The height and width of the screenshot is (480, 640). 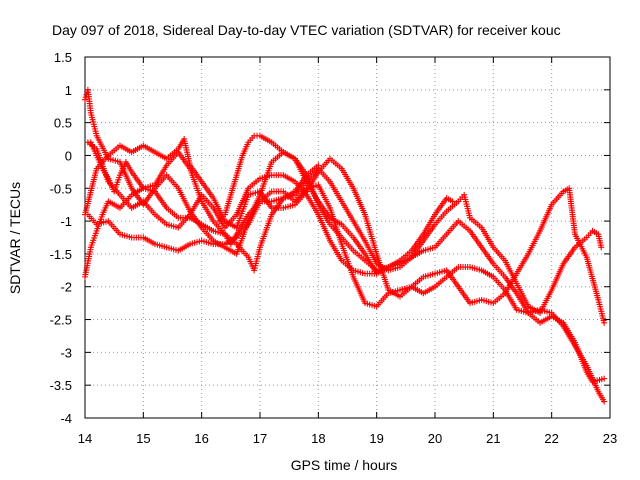 What do you see at coordinates (61, 238) in the screenshot?
I see `y-tick-labels: 1.5 1 0.5 0 -0.5 -1 -1.5 -2 -2.5 -3 -3.5 -4` at bounding box center [61, 238].